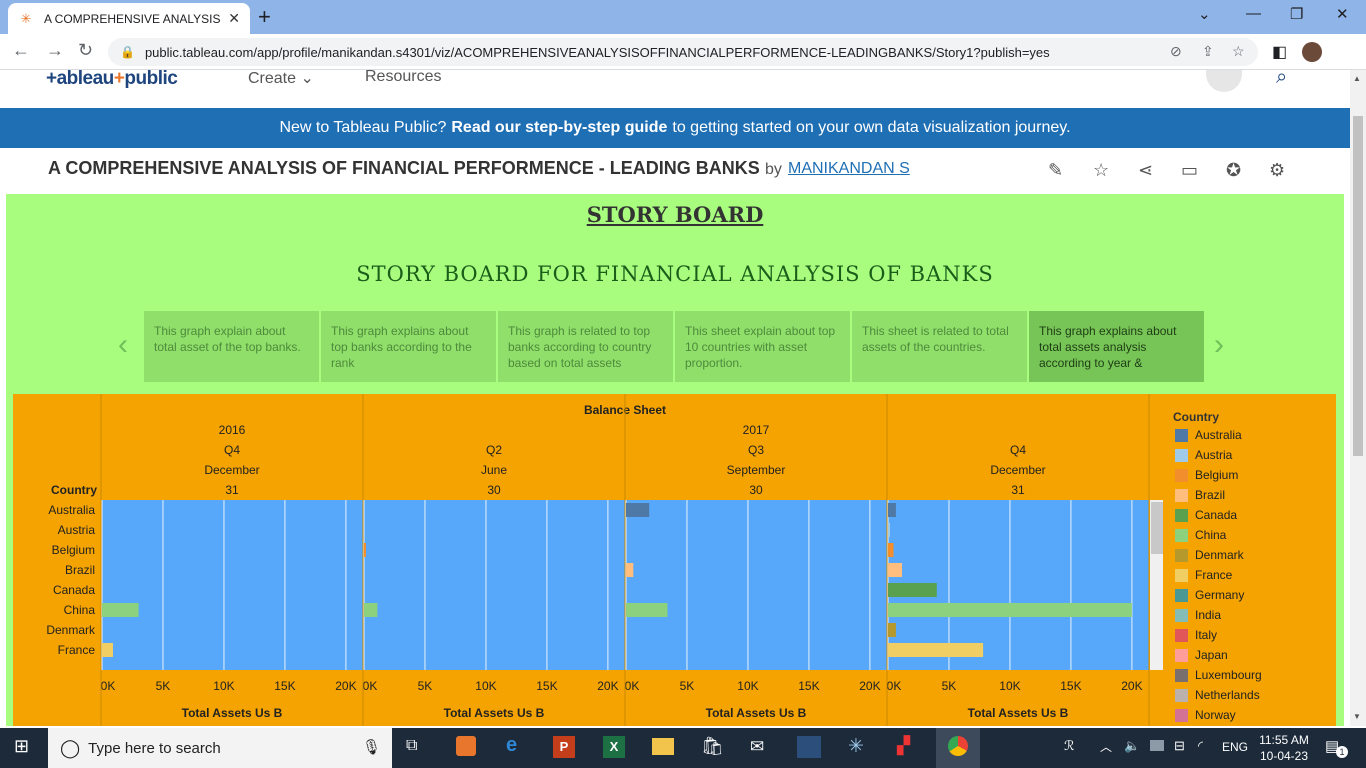  I want to click on paint-app-icon: ▞, so click(904, 745).